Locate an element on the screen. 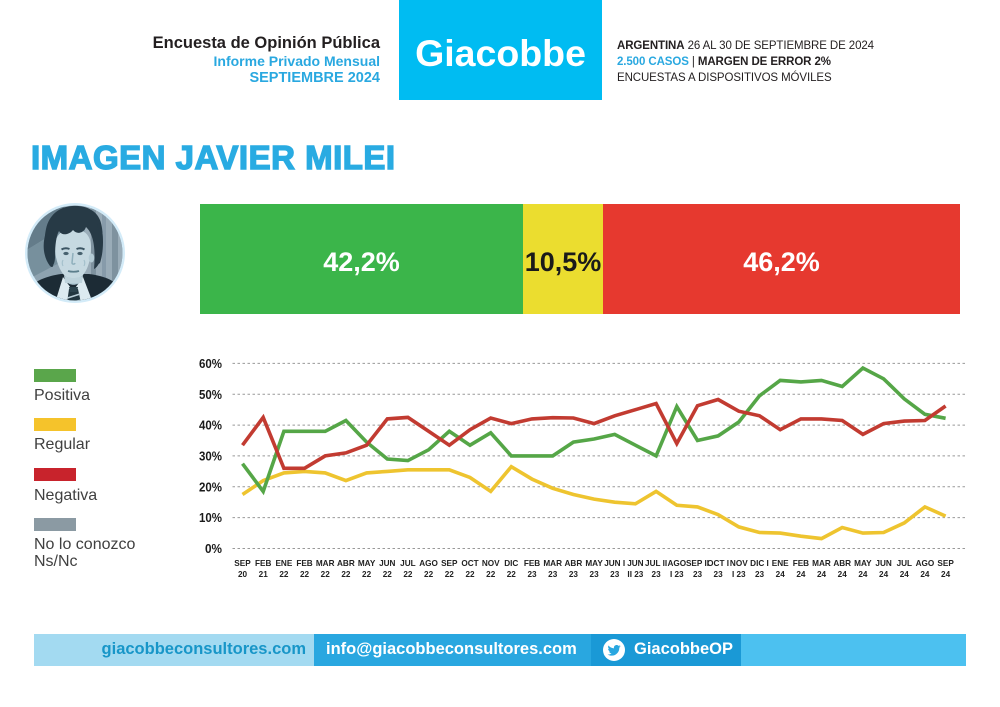 The image size is (1000, 707). svg-text: 21 is located at coordinates (264, 574).